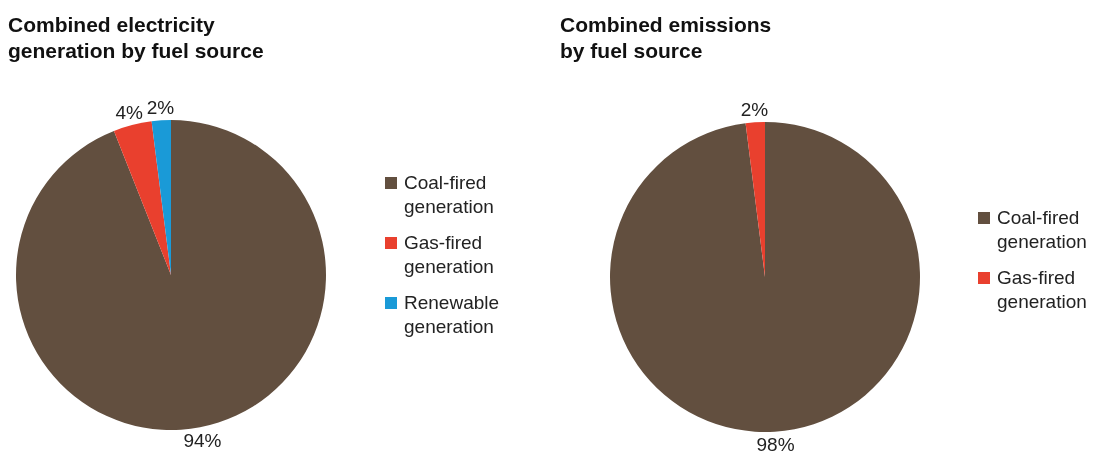 The width and height of the screenshot is (1117, 461). What do you see at coordinates (136, 38) in the screenshot?
I see `chart-title: Combined electricity generation by fuel source` at bounding box center [136, 38].